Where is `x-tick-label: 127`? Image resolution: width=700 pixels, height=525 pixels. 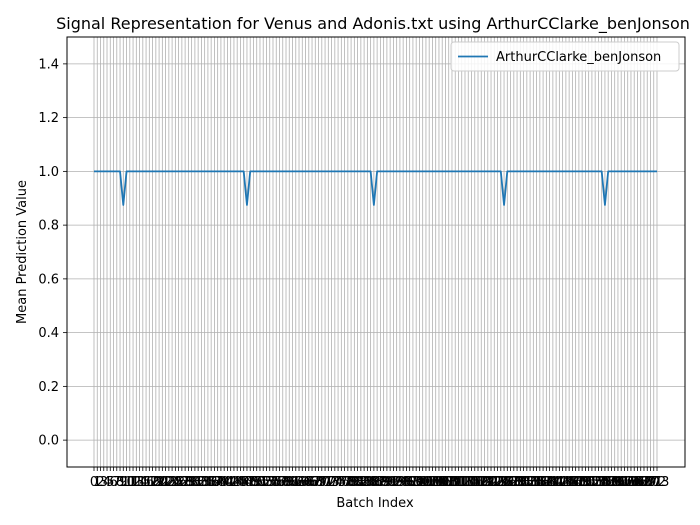
x-tick-label: 127 is located at coordinates (507, 482).